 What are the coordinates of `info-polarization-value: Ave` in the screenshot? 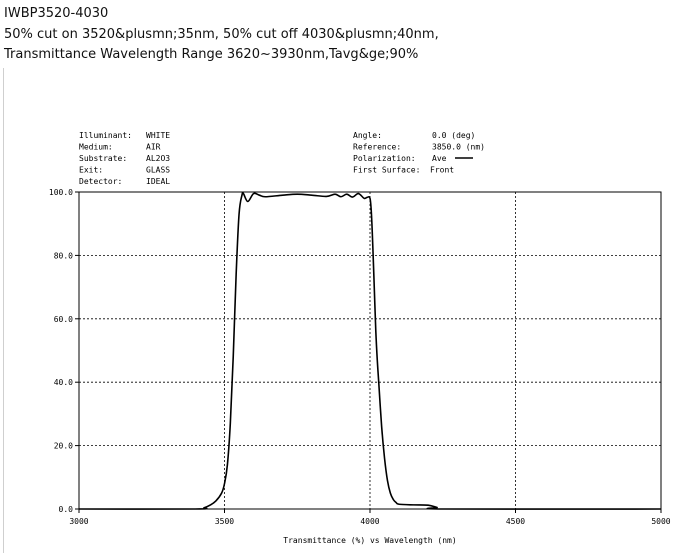 It's located at (439, 158).